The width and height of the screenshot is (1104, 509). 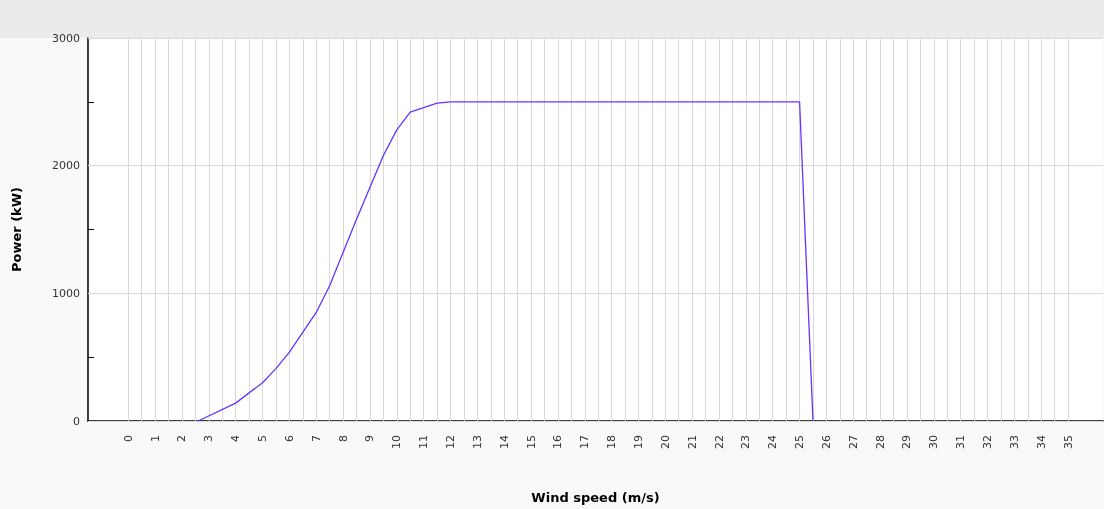 What do you see at coordinates (719, 442) in the screenshot?
I see `x-tick-label: 22` at bounding box center [719, 442].